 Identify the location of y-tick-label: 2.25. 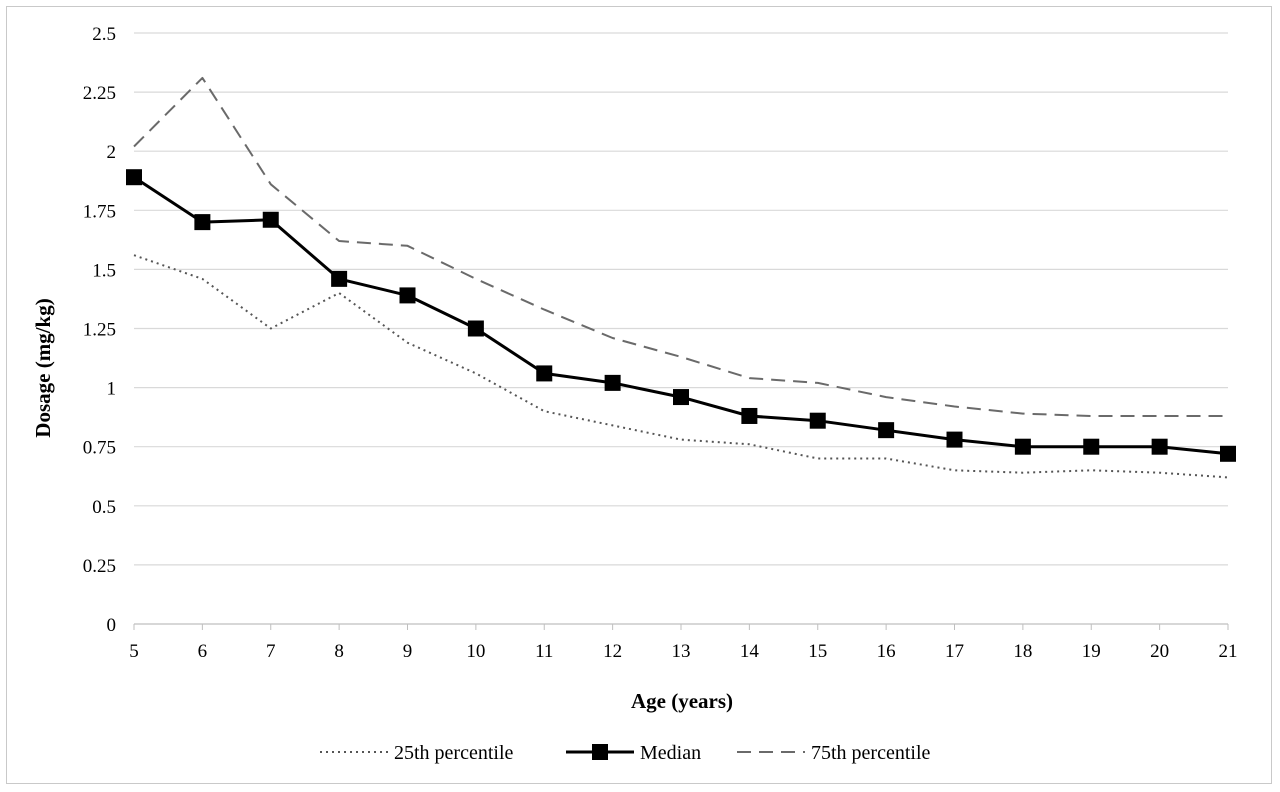
(99, 93).